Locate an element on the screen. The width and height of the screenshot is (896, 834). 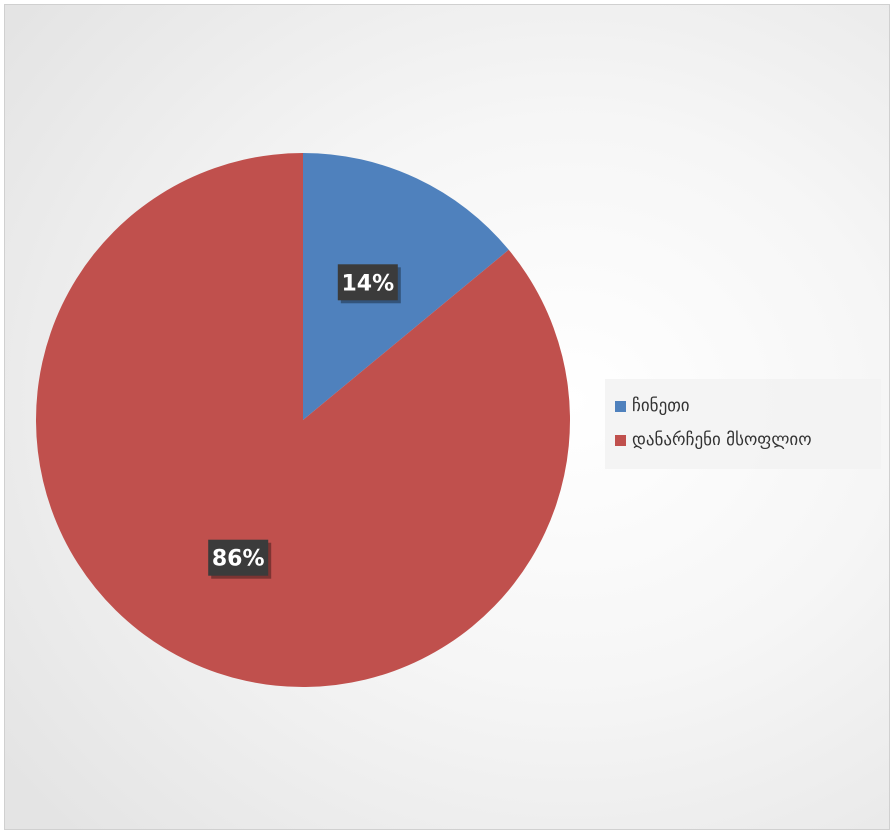
data-label-china: 14% is located at coordinates (369, 284).